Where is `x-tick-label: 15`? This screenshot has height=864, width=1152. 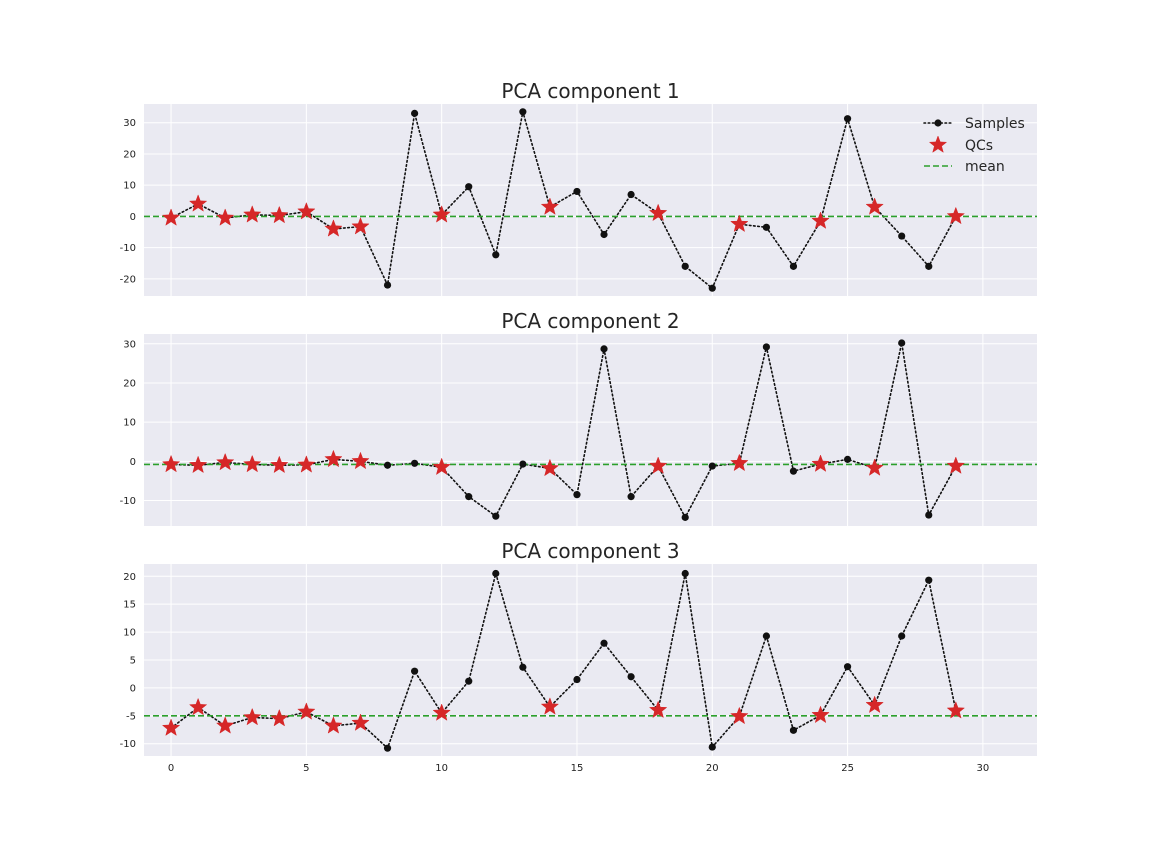
x-tick-label: 15 is located at coordinates (577, 768).